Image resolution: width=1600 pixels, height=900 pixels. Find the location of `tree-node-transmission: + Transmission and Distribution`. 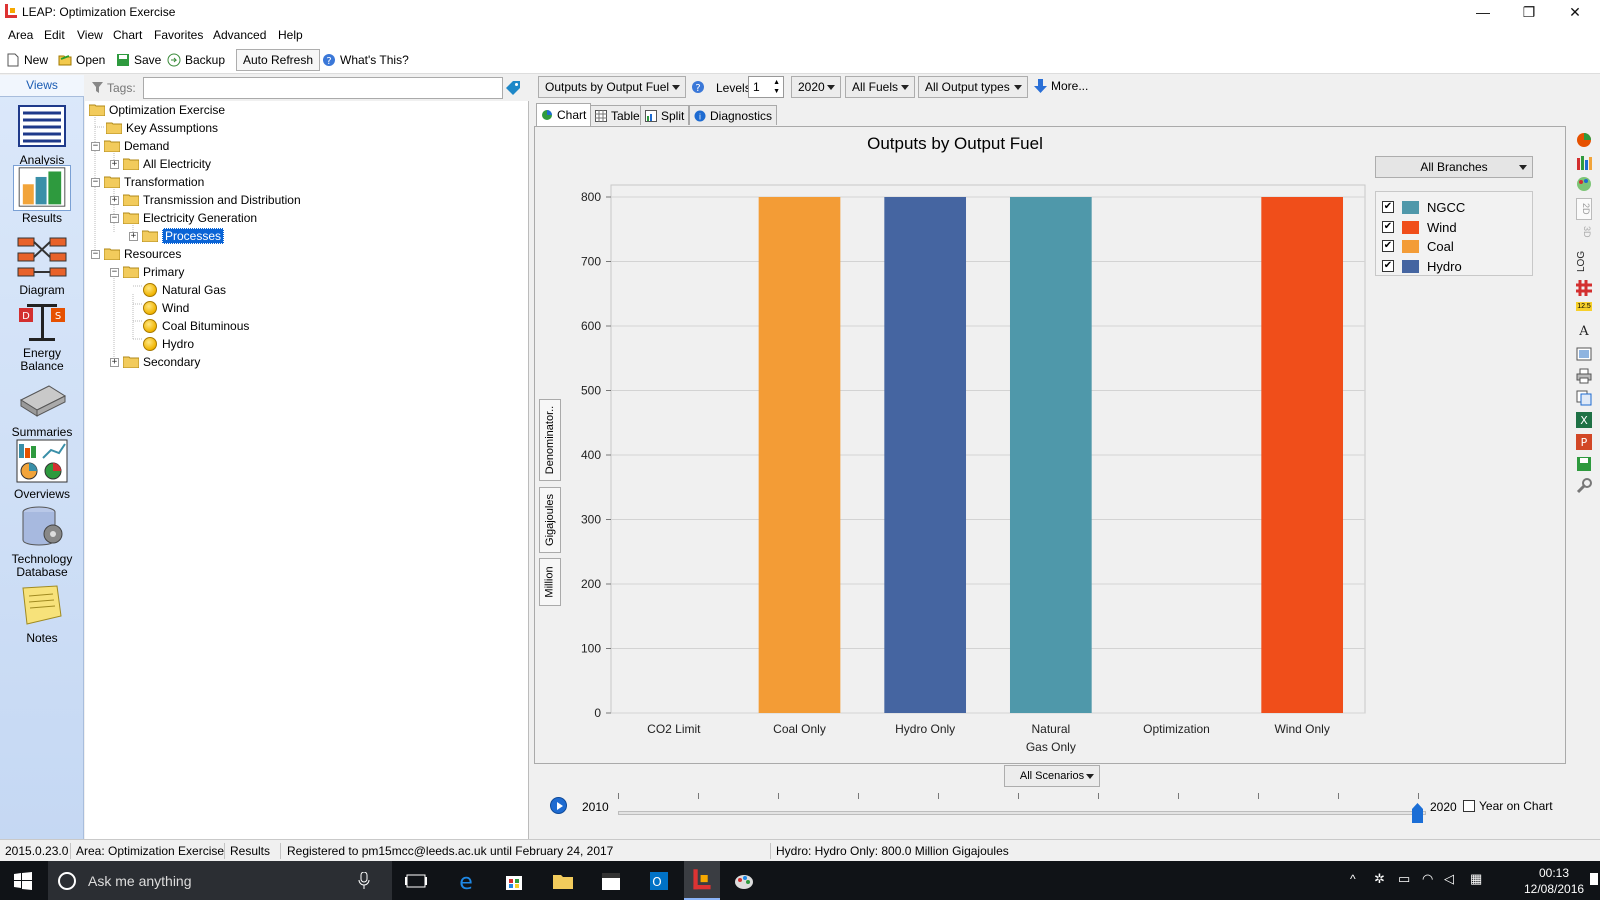

tree-node-transmission: + Transmission and Distribution is located at coordinates (205, 200).